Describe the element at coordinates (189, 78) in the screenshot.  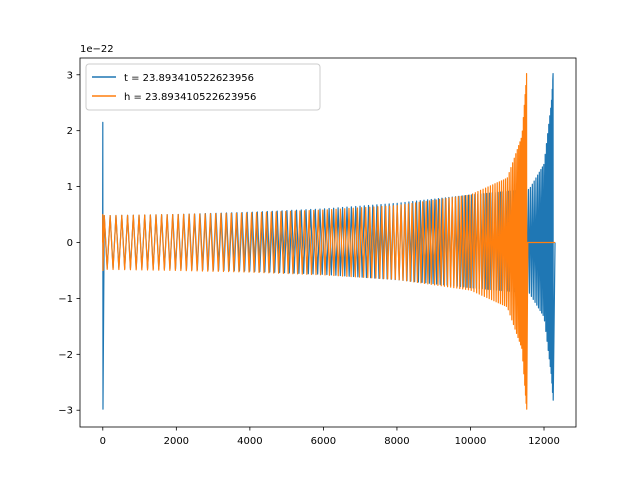
I see `legend-label: t = 23.893410522623956` at that location.